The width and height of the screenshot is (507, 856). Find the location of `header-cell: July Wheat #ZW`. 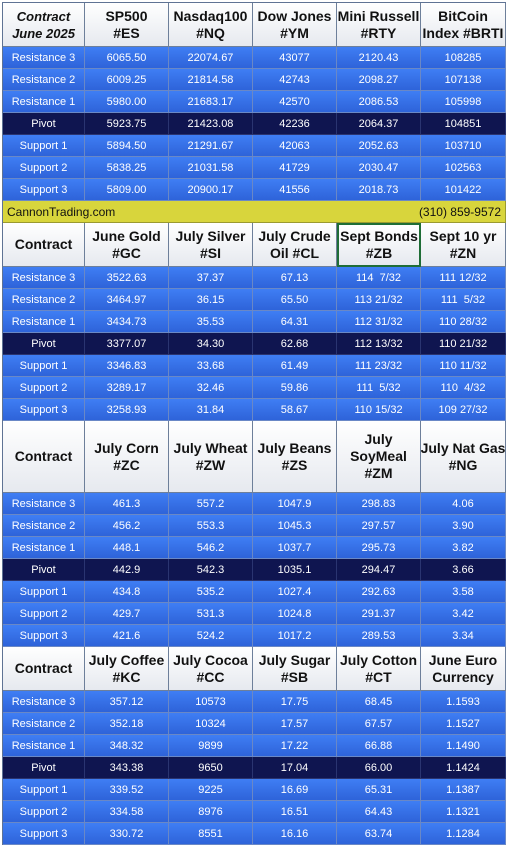

header-cell: July Wheat #ZW is located at coordinates (211, 457).